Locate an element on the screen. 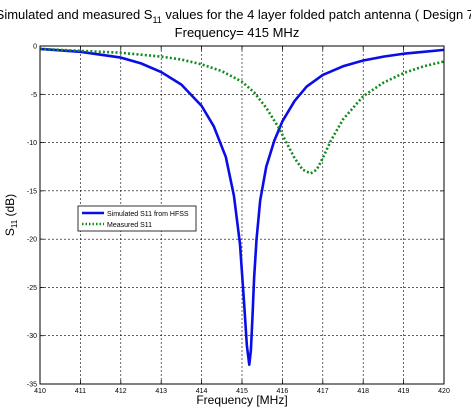 The height and width of the screenshot is (408, 471). x-tick-label: 419 is located at coordinates (404, 391).